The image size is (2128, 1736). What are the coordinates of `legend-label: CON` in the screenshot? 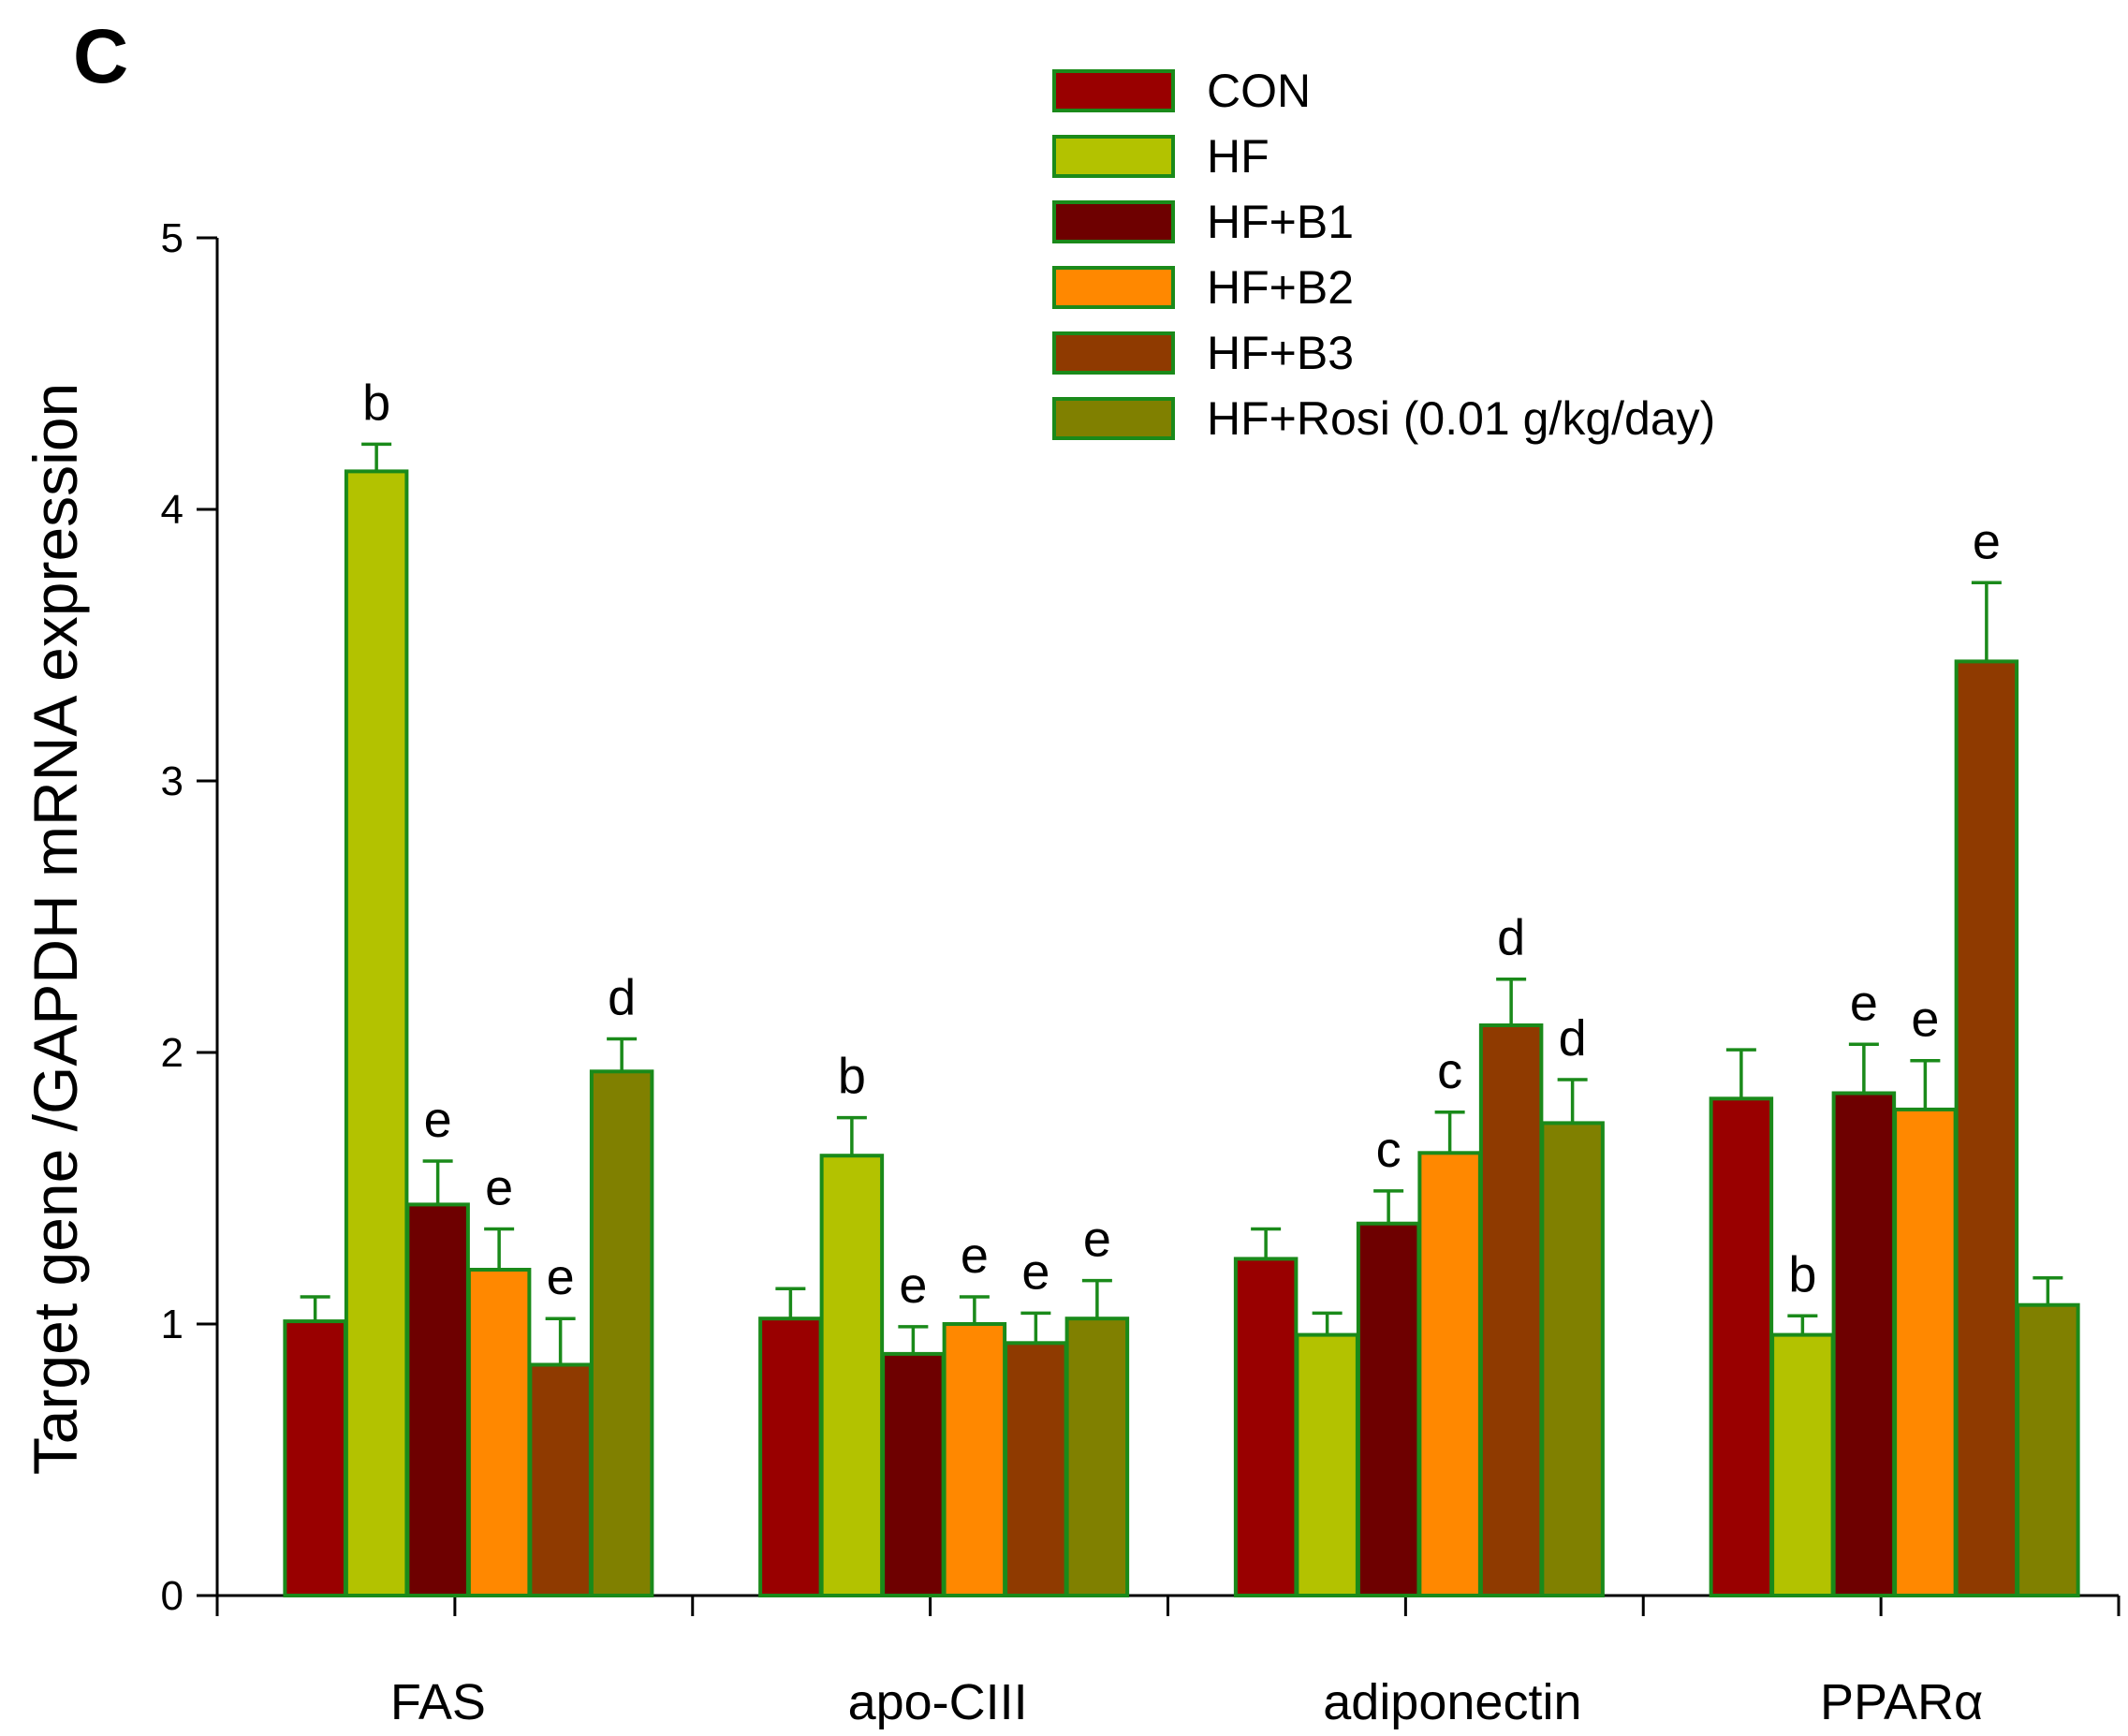 It's located at (1259, 91).